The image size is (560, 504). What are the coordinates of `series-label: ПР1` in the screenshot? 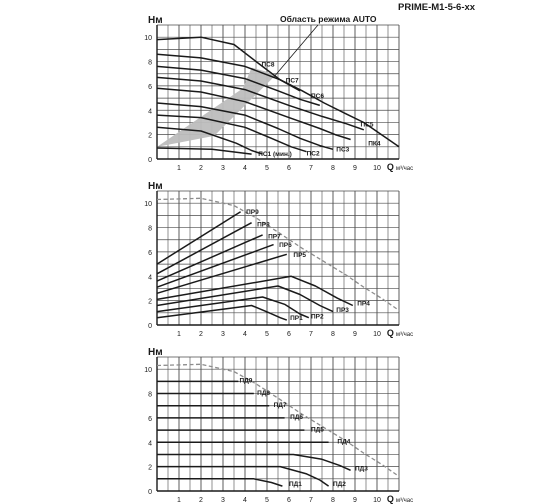 It's located at (296, 318).